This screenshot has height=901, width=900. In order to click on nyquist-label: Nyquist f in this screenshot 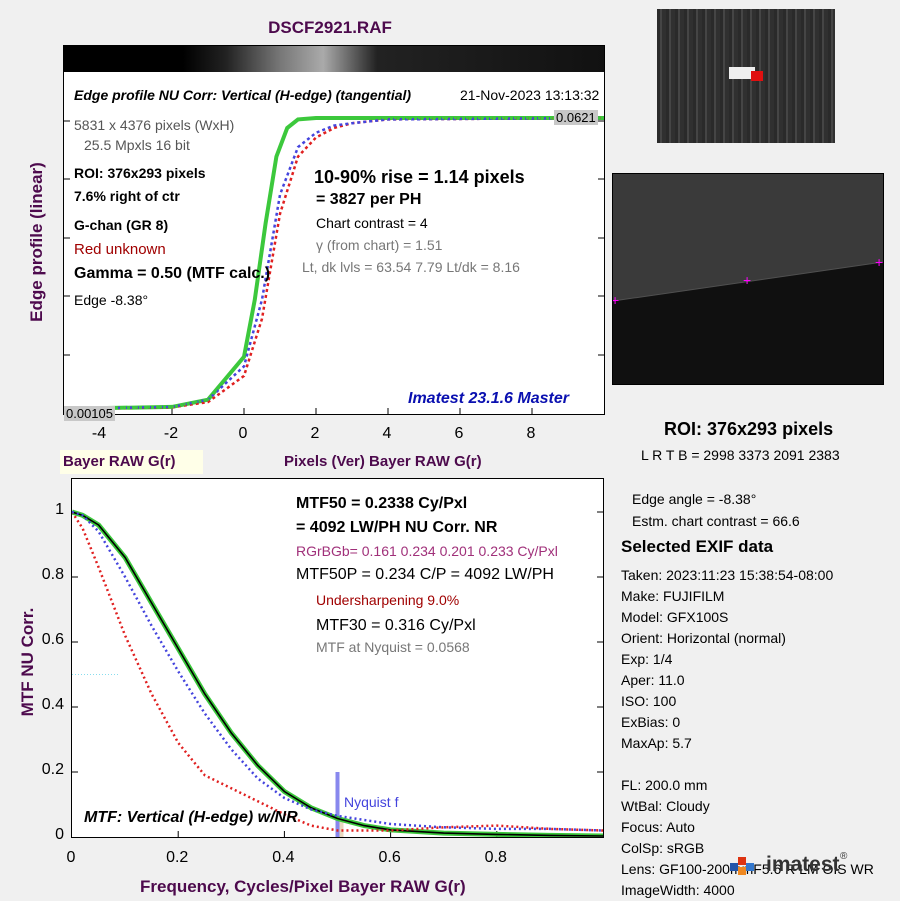, I will do `click(371, 802)`.